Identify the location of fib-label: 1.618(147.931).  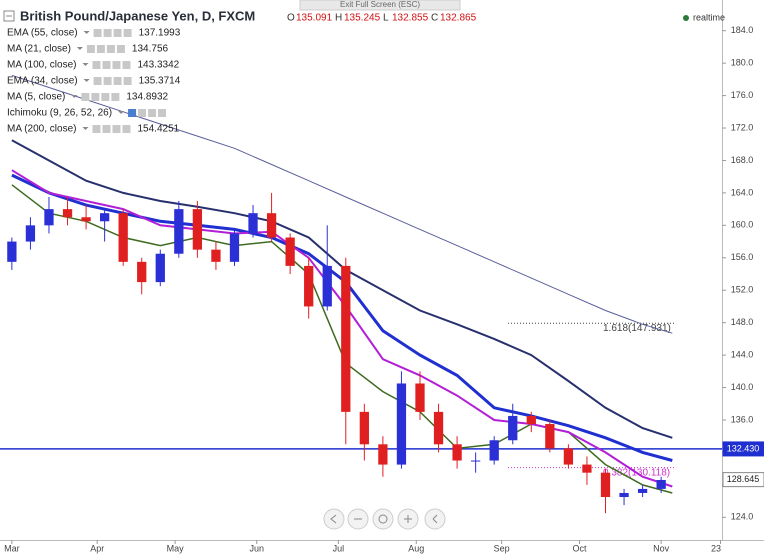
(637, 328).